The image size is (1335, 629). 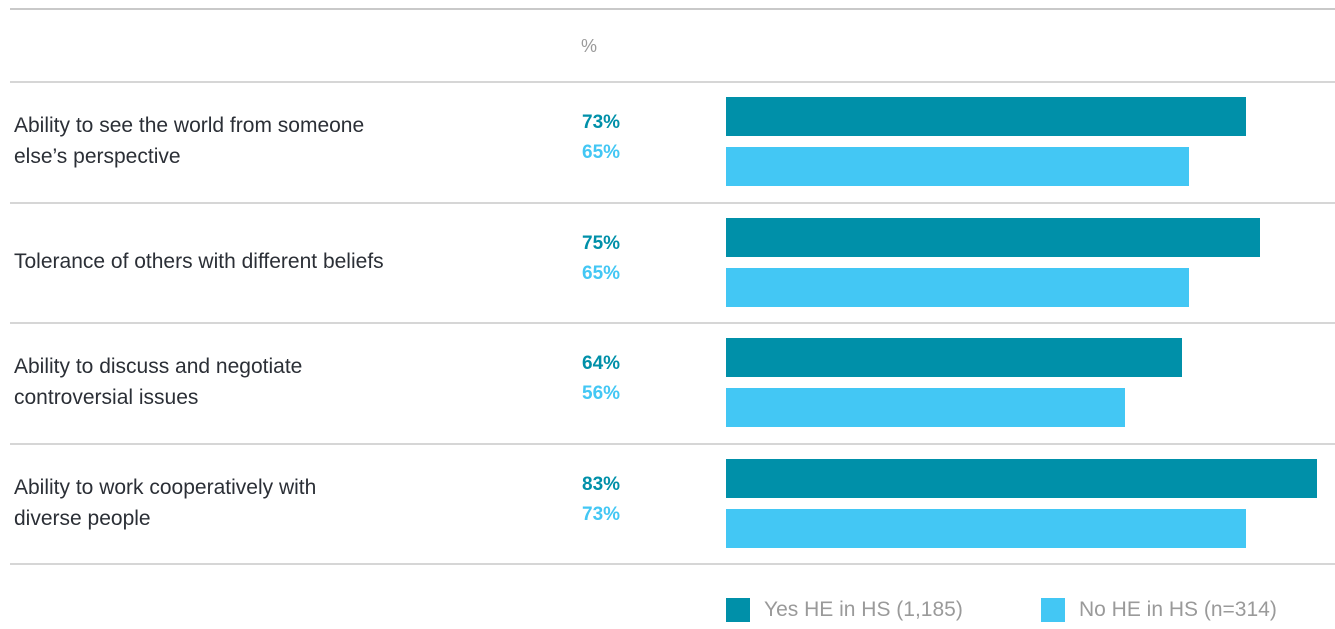 I want to click on legend-label: No HE in HS (n=314), so click(x=1178, y=609).